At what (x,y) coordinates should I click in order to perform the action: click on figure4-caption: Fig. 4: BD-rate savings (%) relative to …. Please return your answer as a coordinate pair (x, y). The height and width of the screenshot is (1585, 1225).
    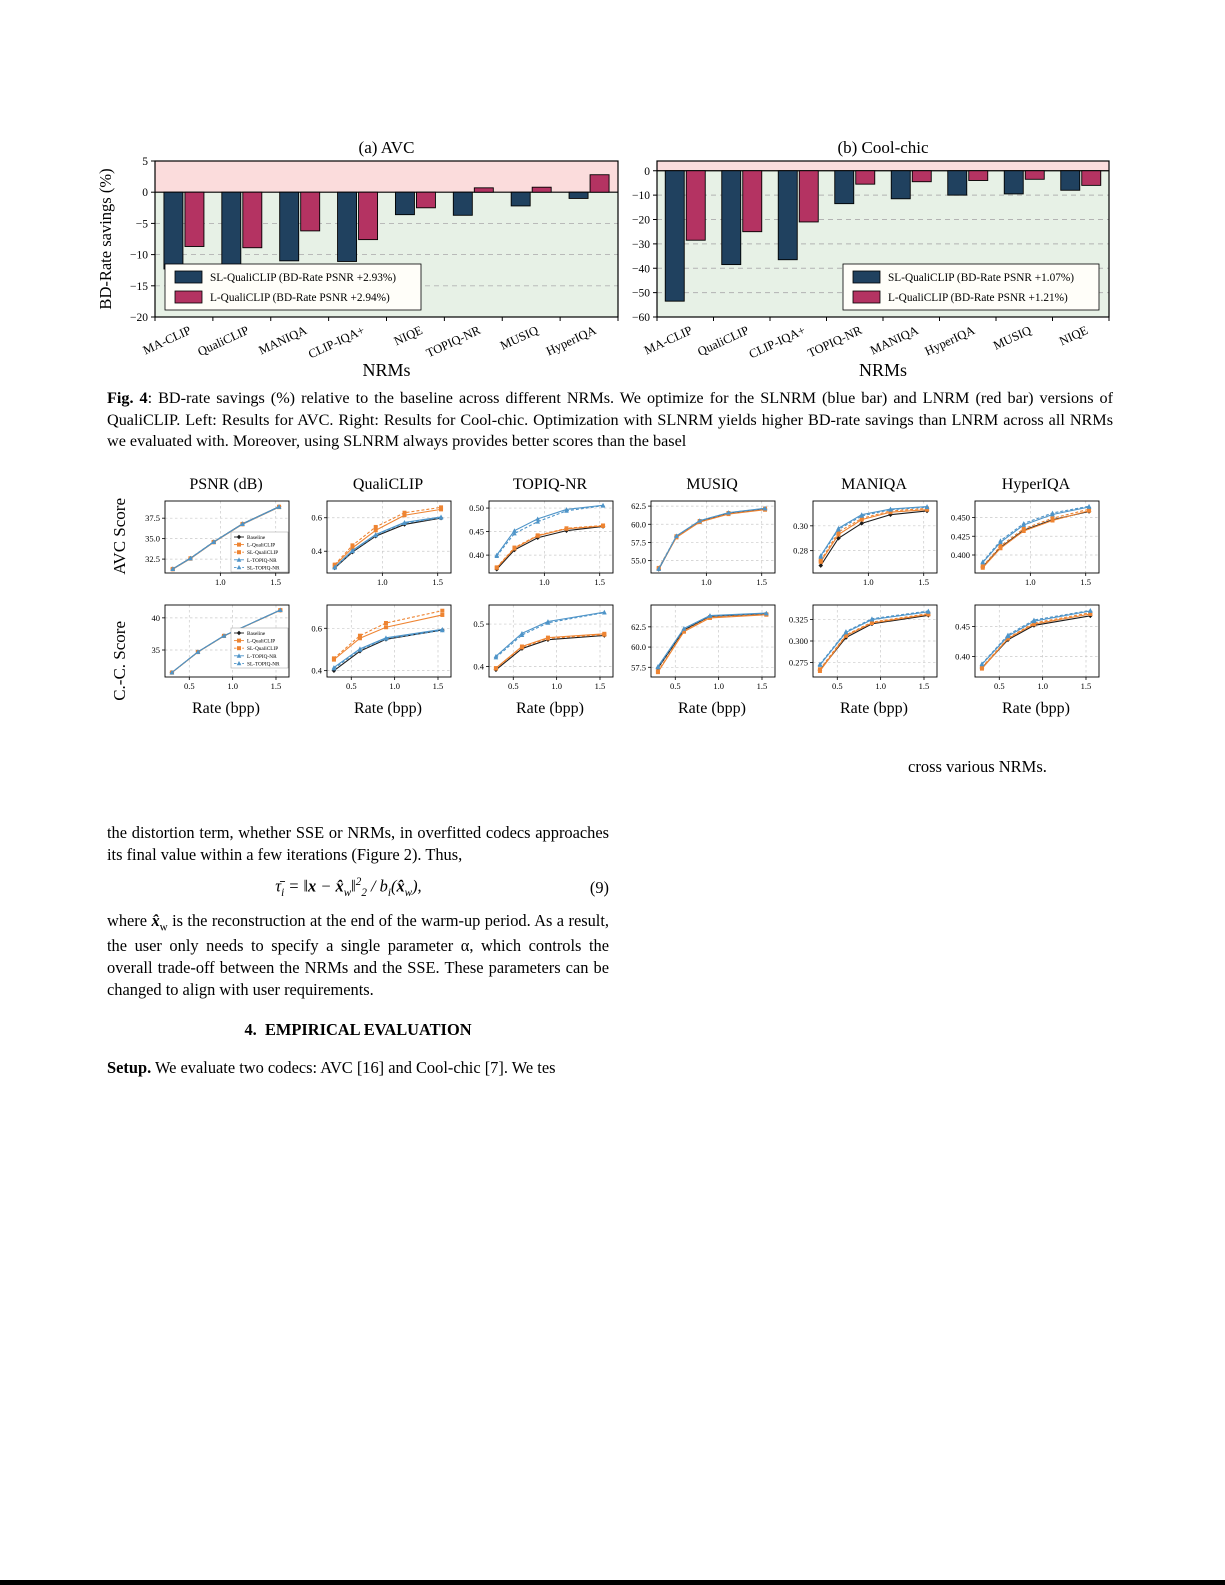
    Looking at the image, I should click on (610, 420).